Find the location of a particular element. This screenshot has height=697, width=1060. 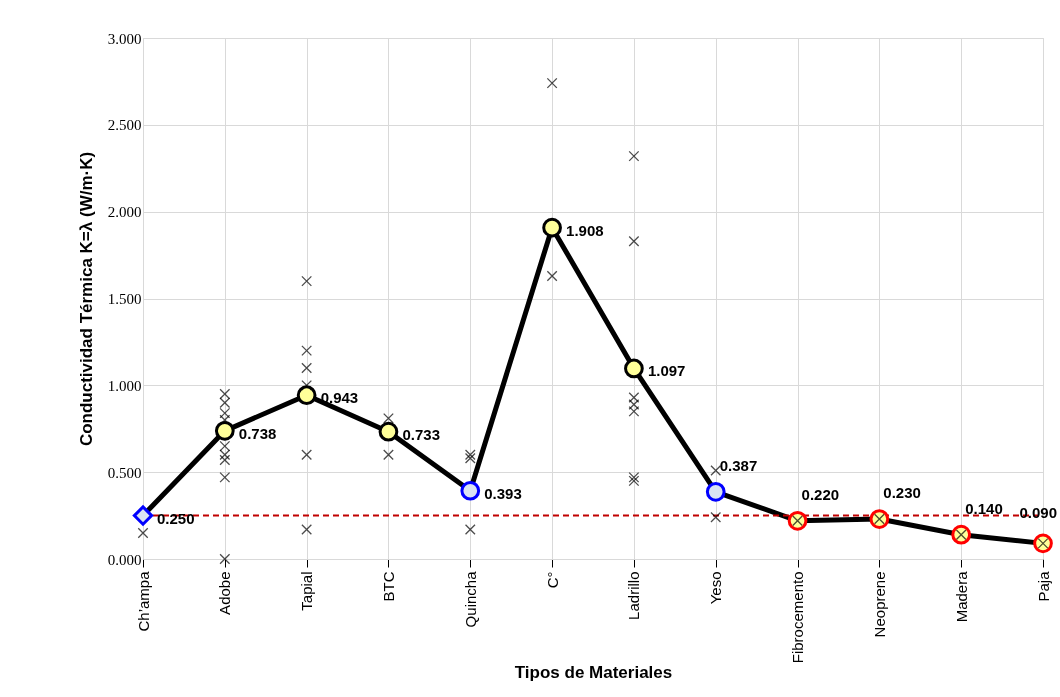

x-tick-label: BTC is located at coordinates (388, 586).